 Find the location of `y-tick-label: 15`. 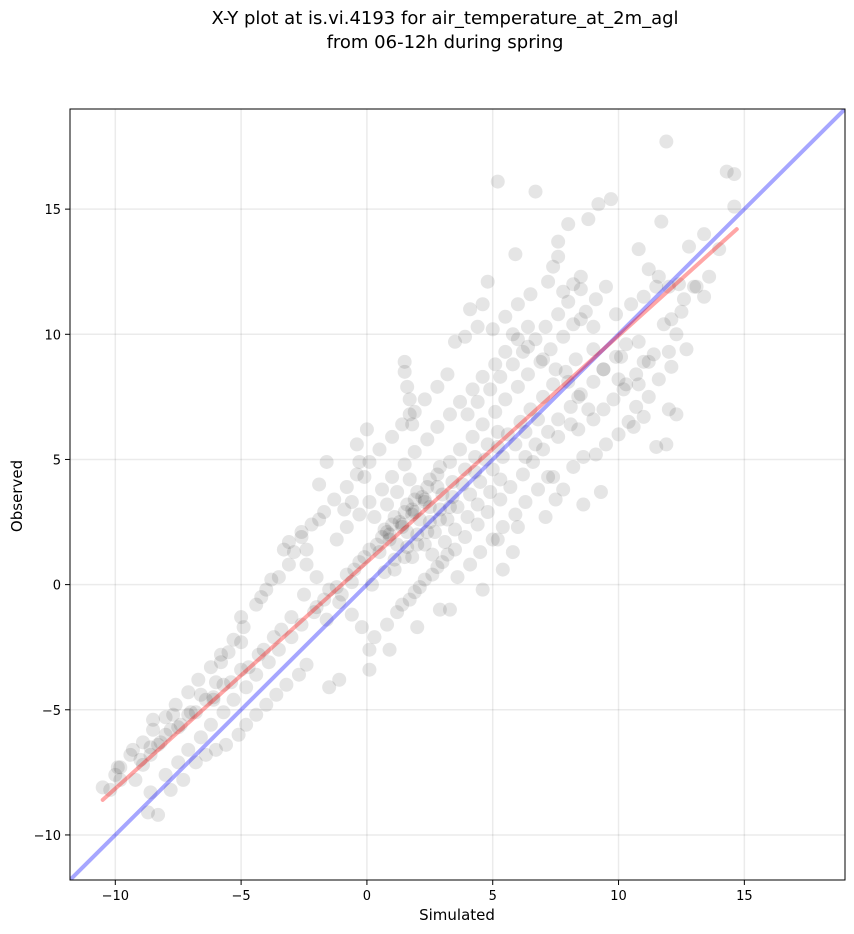

y-tick-label: 15 is located at coordinates (52, 210).